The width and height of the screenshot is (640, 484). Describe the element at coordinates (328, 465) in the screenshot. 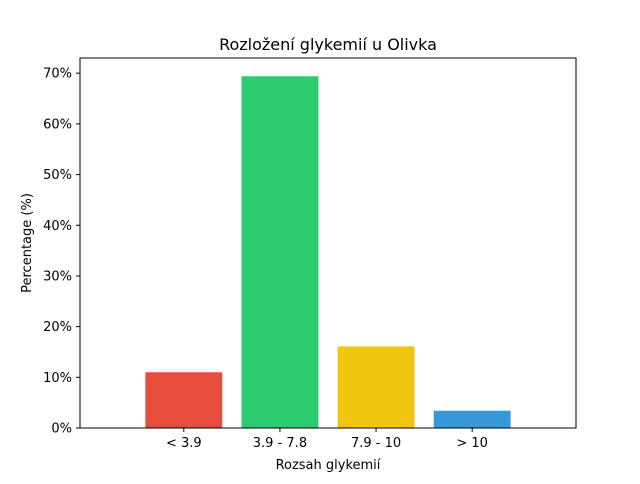

I see `x-axis-label: Rozsah glykemií` at that location.